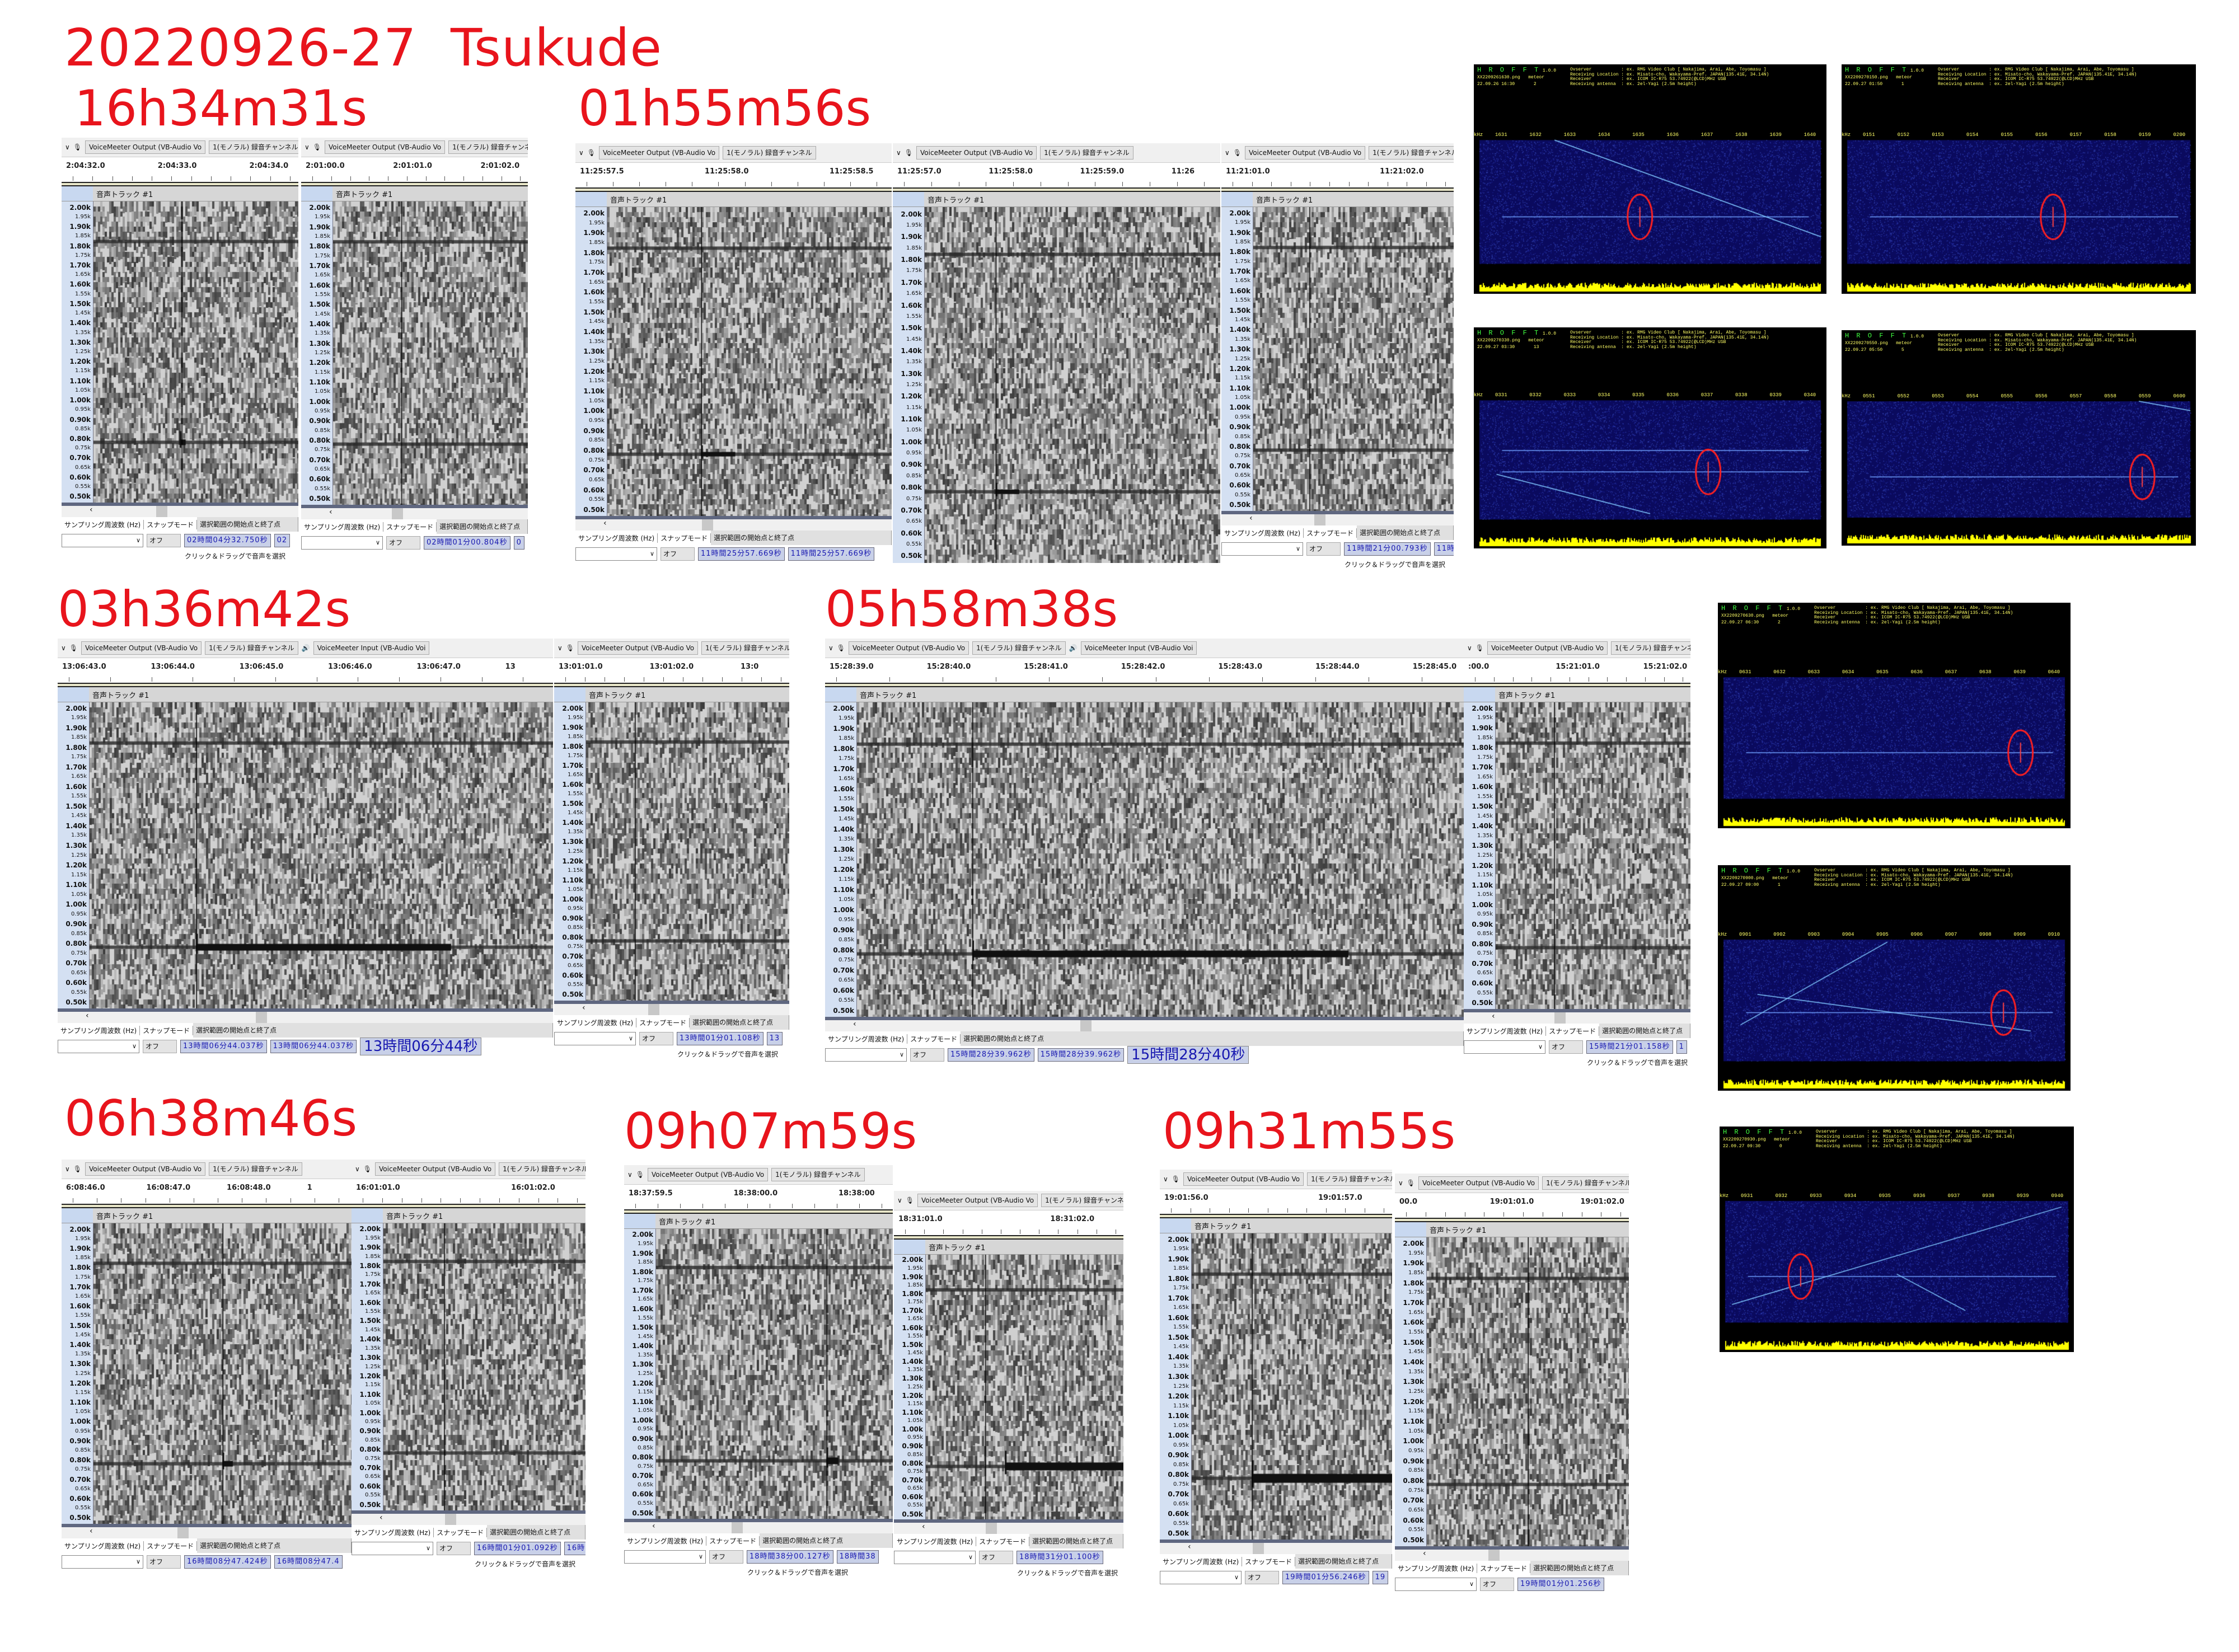  I want to click on selection-time-field: 19, so click(1380, 1577).